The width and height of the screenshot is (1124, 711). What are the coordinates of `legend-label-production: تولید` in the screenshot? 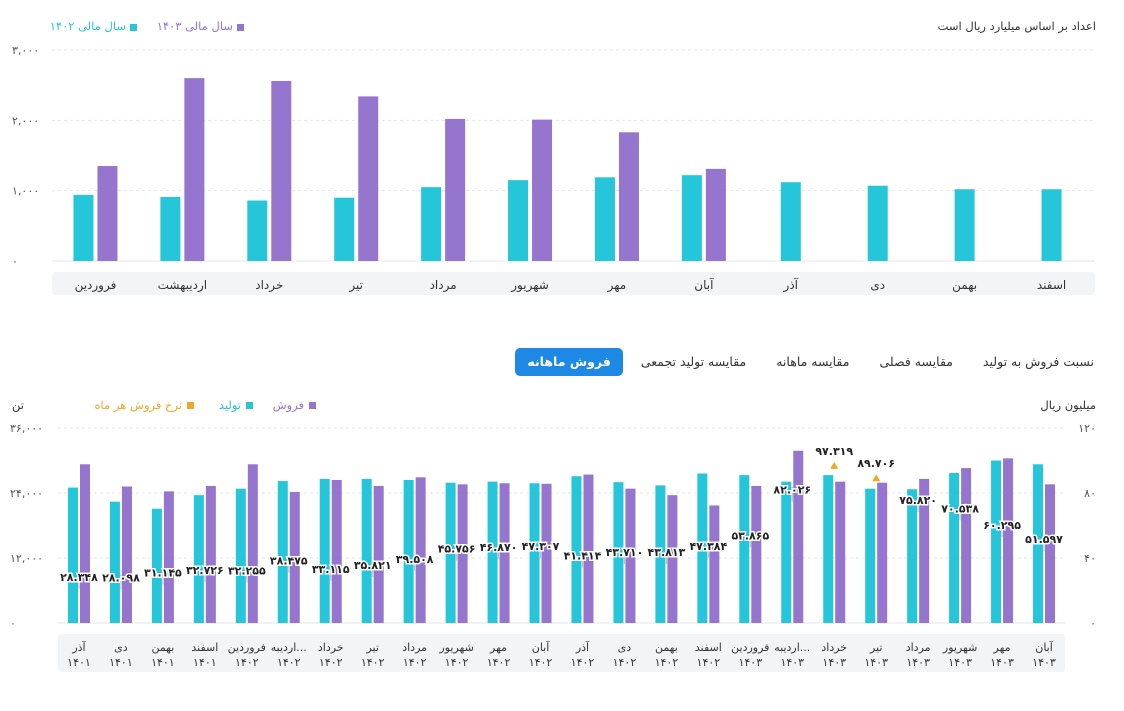 It's located at (230, 406).